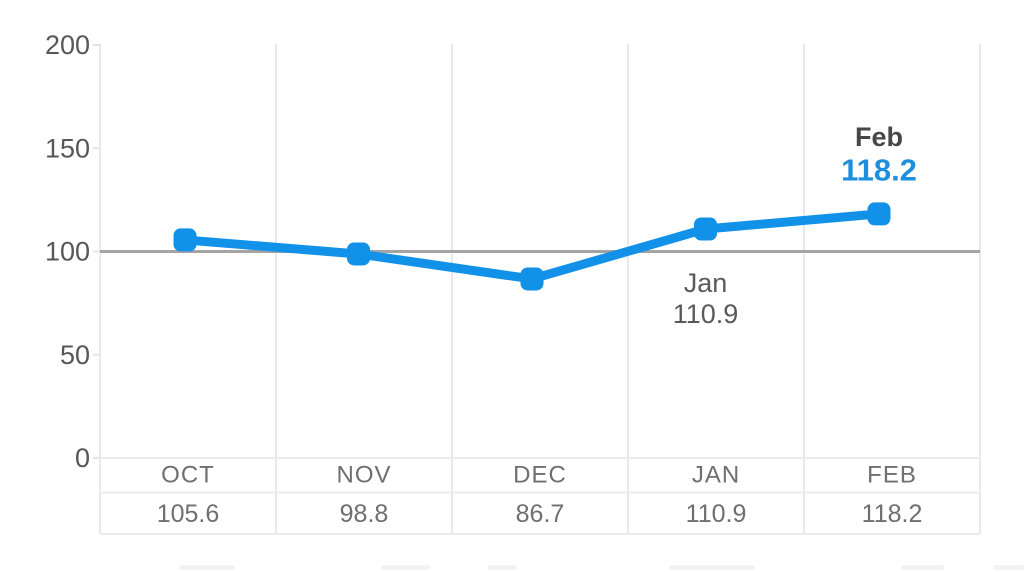 The image size is (1024, 572). I want to click on annotation-feb-label: Feb, so click(879, 137).